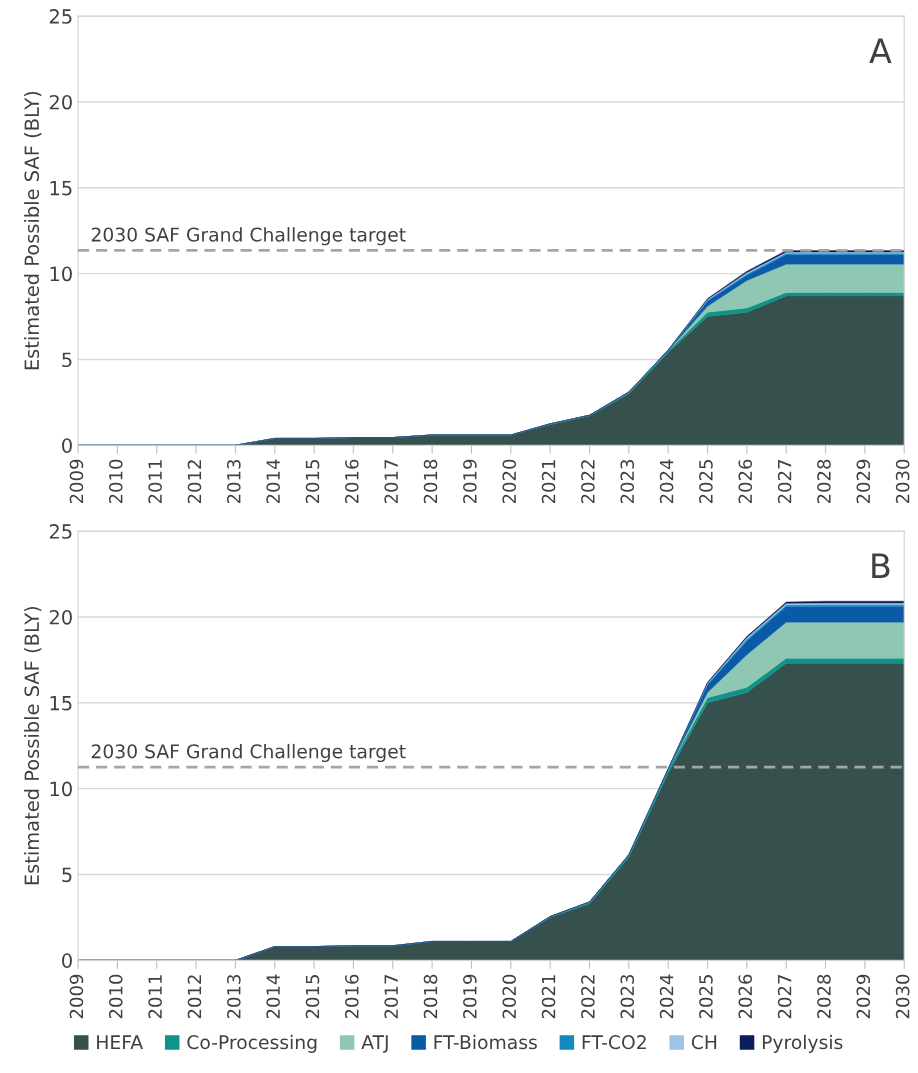  Describe the element at coordinates (704, 1042) in the screenshot. I see `legend-label: CH` at that location.